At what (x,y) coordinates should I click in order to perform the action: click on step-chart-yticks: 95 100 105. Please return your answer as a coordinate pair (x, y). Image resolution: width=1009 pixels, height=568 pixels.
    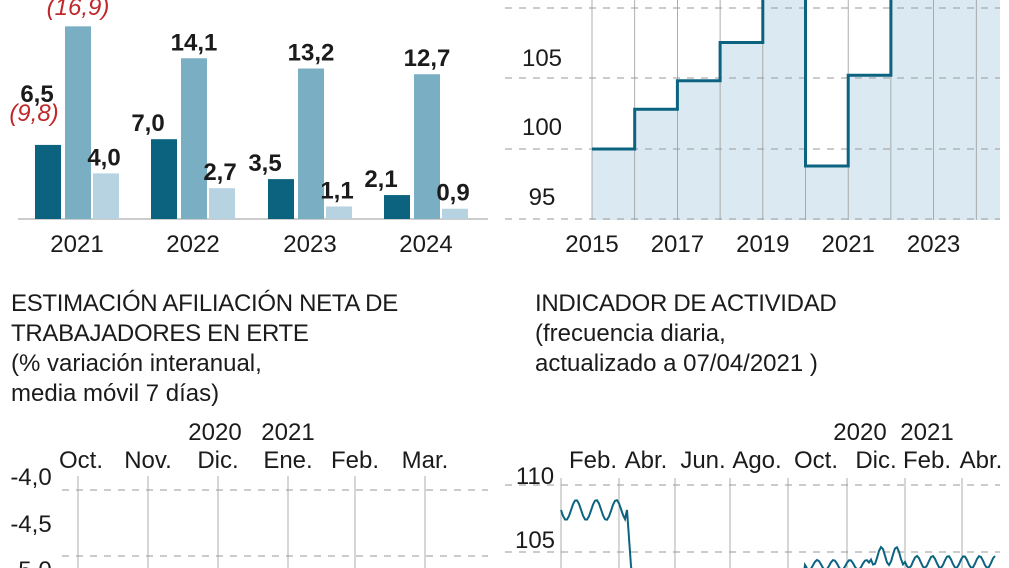
    Looking at the image, I should click on (542, 128).